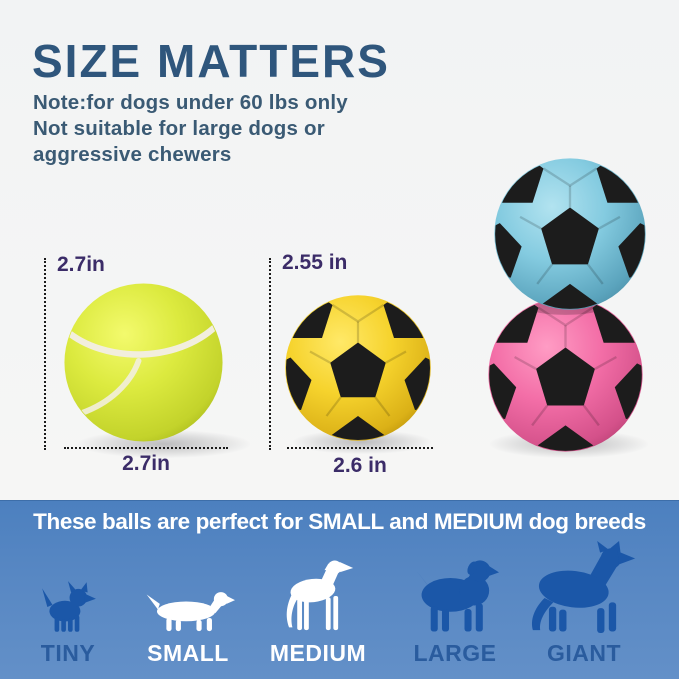 The height and width of the screenshot is (679, 679). I want to click on breed-size-tiny: TINY, so click(68, 623).